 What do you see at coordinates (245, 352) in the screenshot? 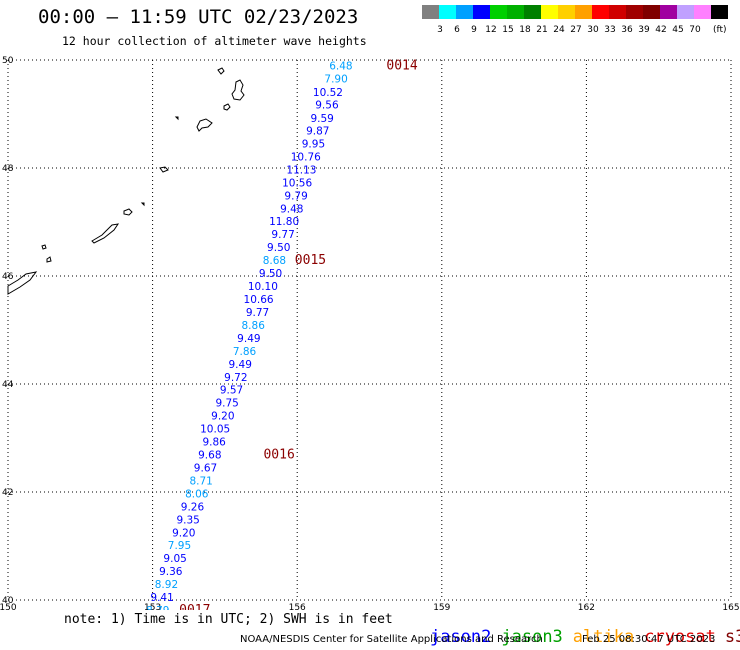
I see `swh-value: 7.86` at bounding box center [245, 352].